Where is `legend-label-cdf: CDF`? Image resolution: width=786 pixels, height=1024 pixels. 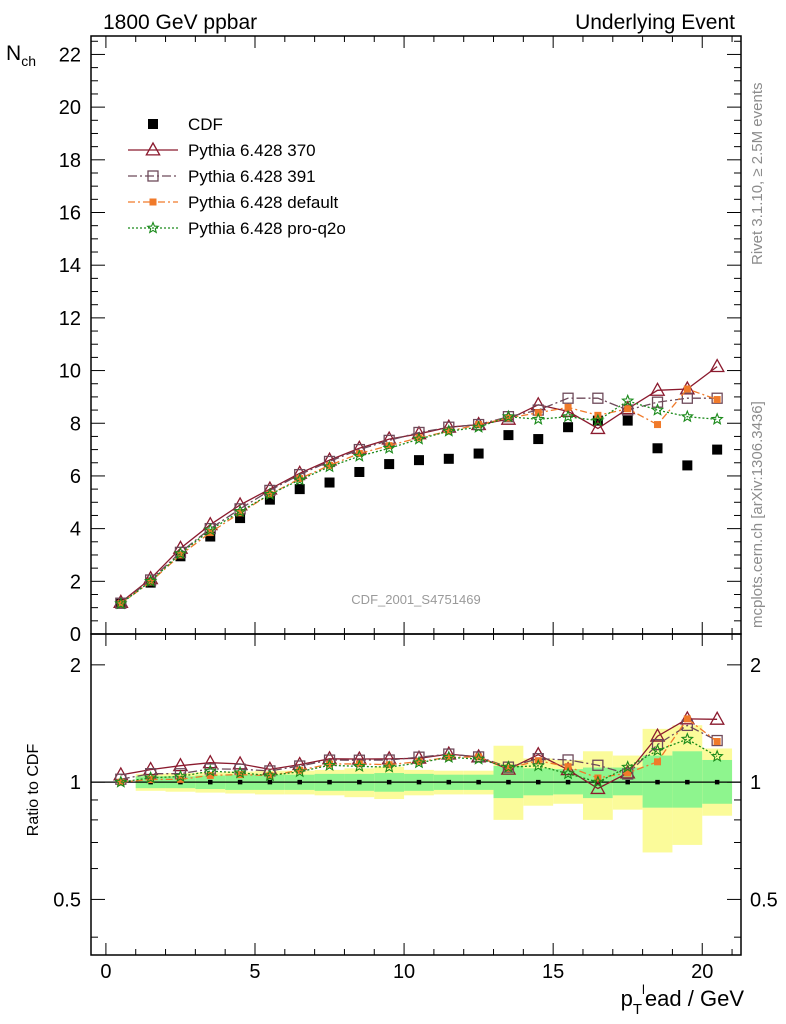 legend-label-cdf: CDF is located at coordinates (205, 124).